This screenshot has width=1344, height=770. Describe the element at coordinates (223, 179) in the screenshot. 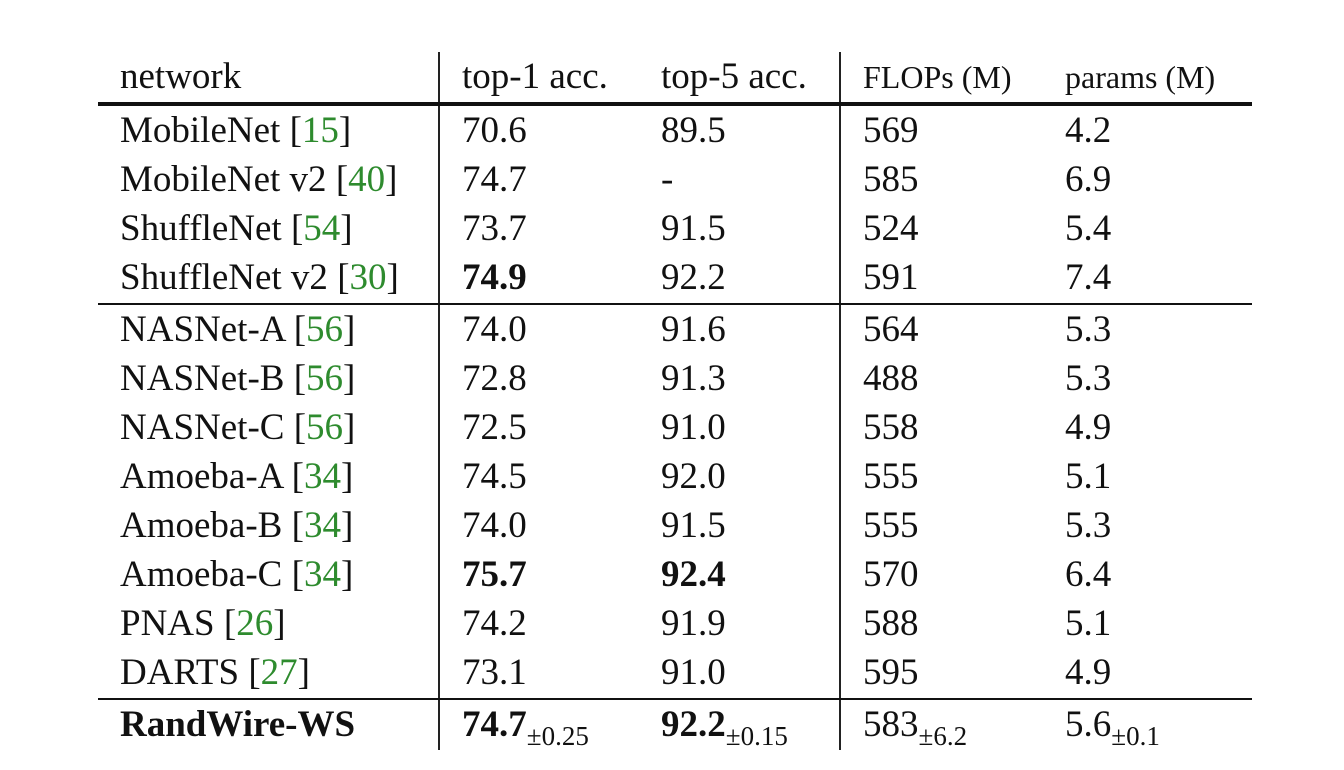

I see `network-label: MobileNet v2` at that location.